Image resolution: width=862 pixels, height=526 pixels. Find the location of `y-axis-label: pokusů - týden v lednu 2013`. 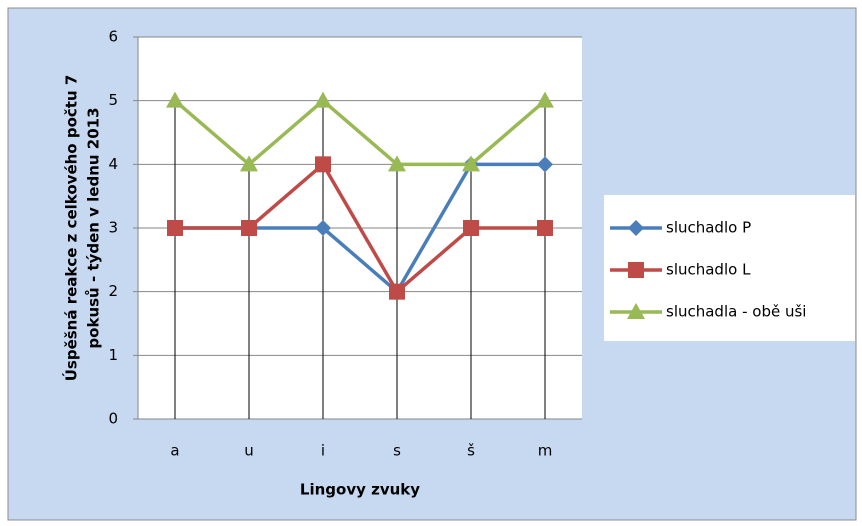

y-axis-label: pokusů - týden v lednu 2013 is located at coordinates (94, 227).